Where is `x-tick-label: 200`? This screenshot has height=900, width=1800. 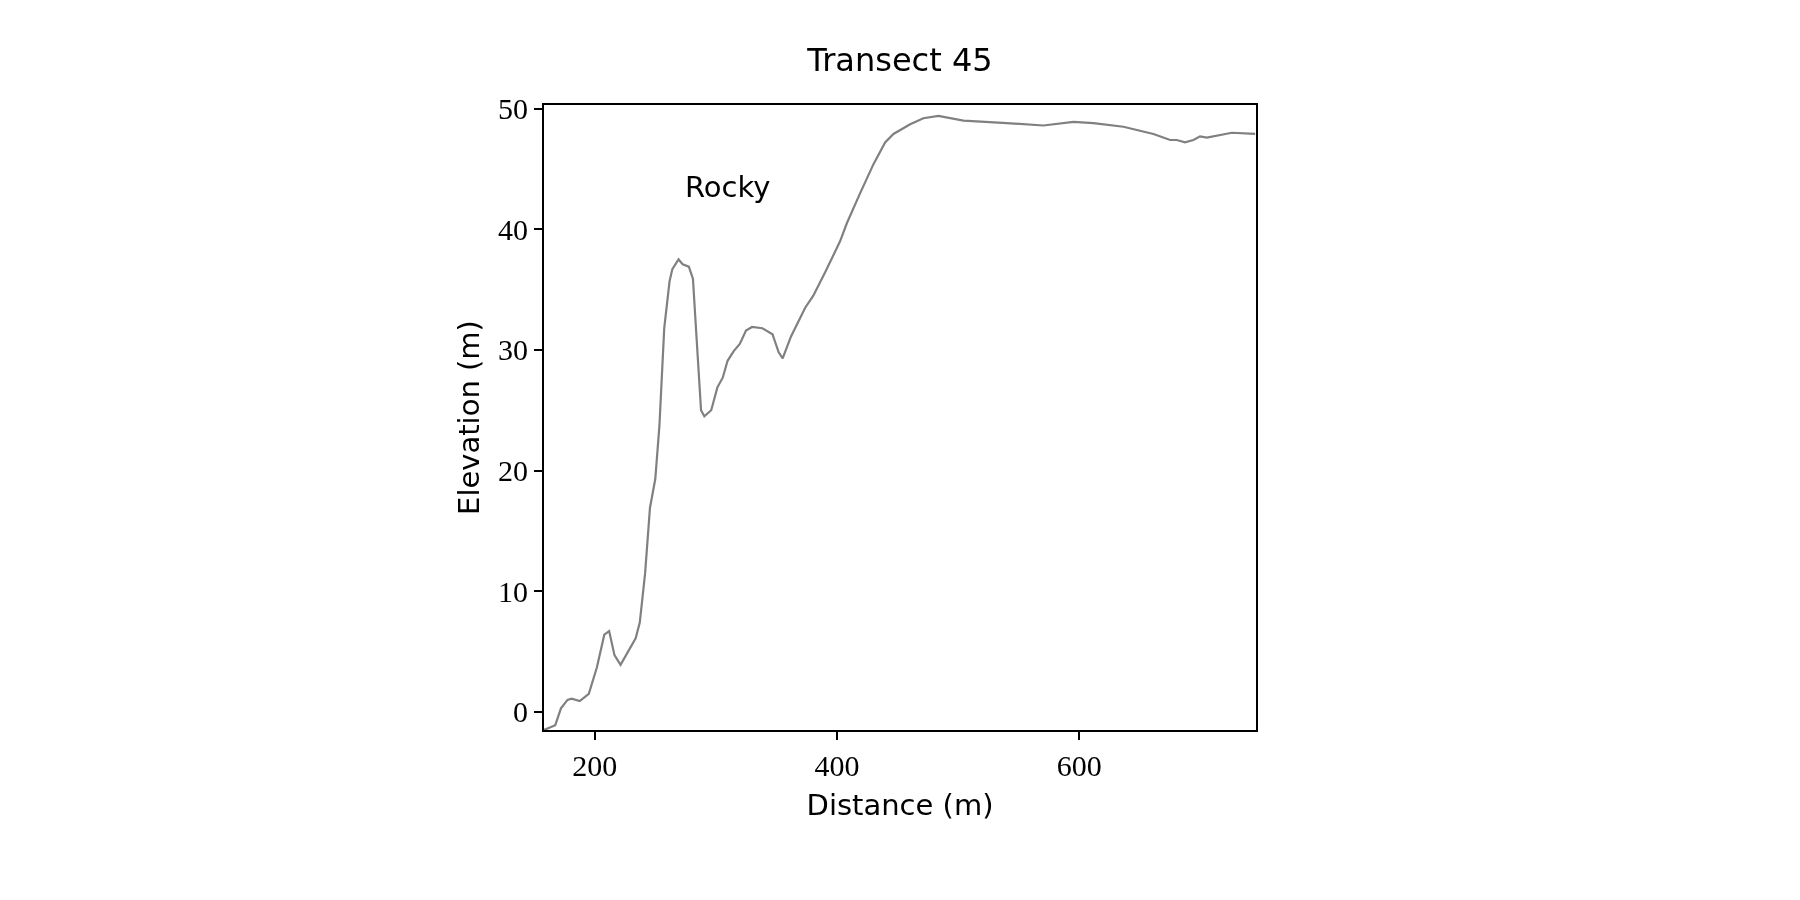
x-tick-label: 200 is located at coordinates (595, 765).